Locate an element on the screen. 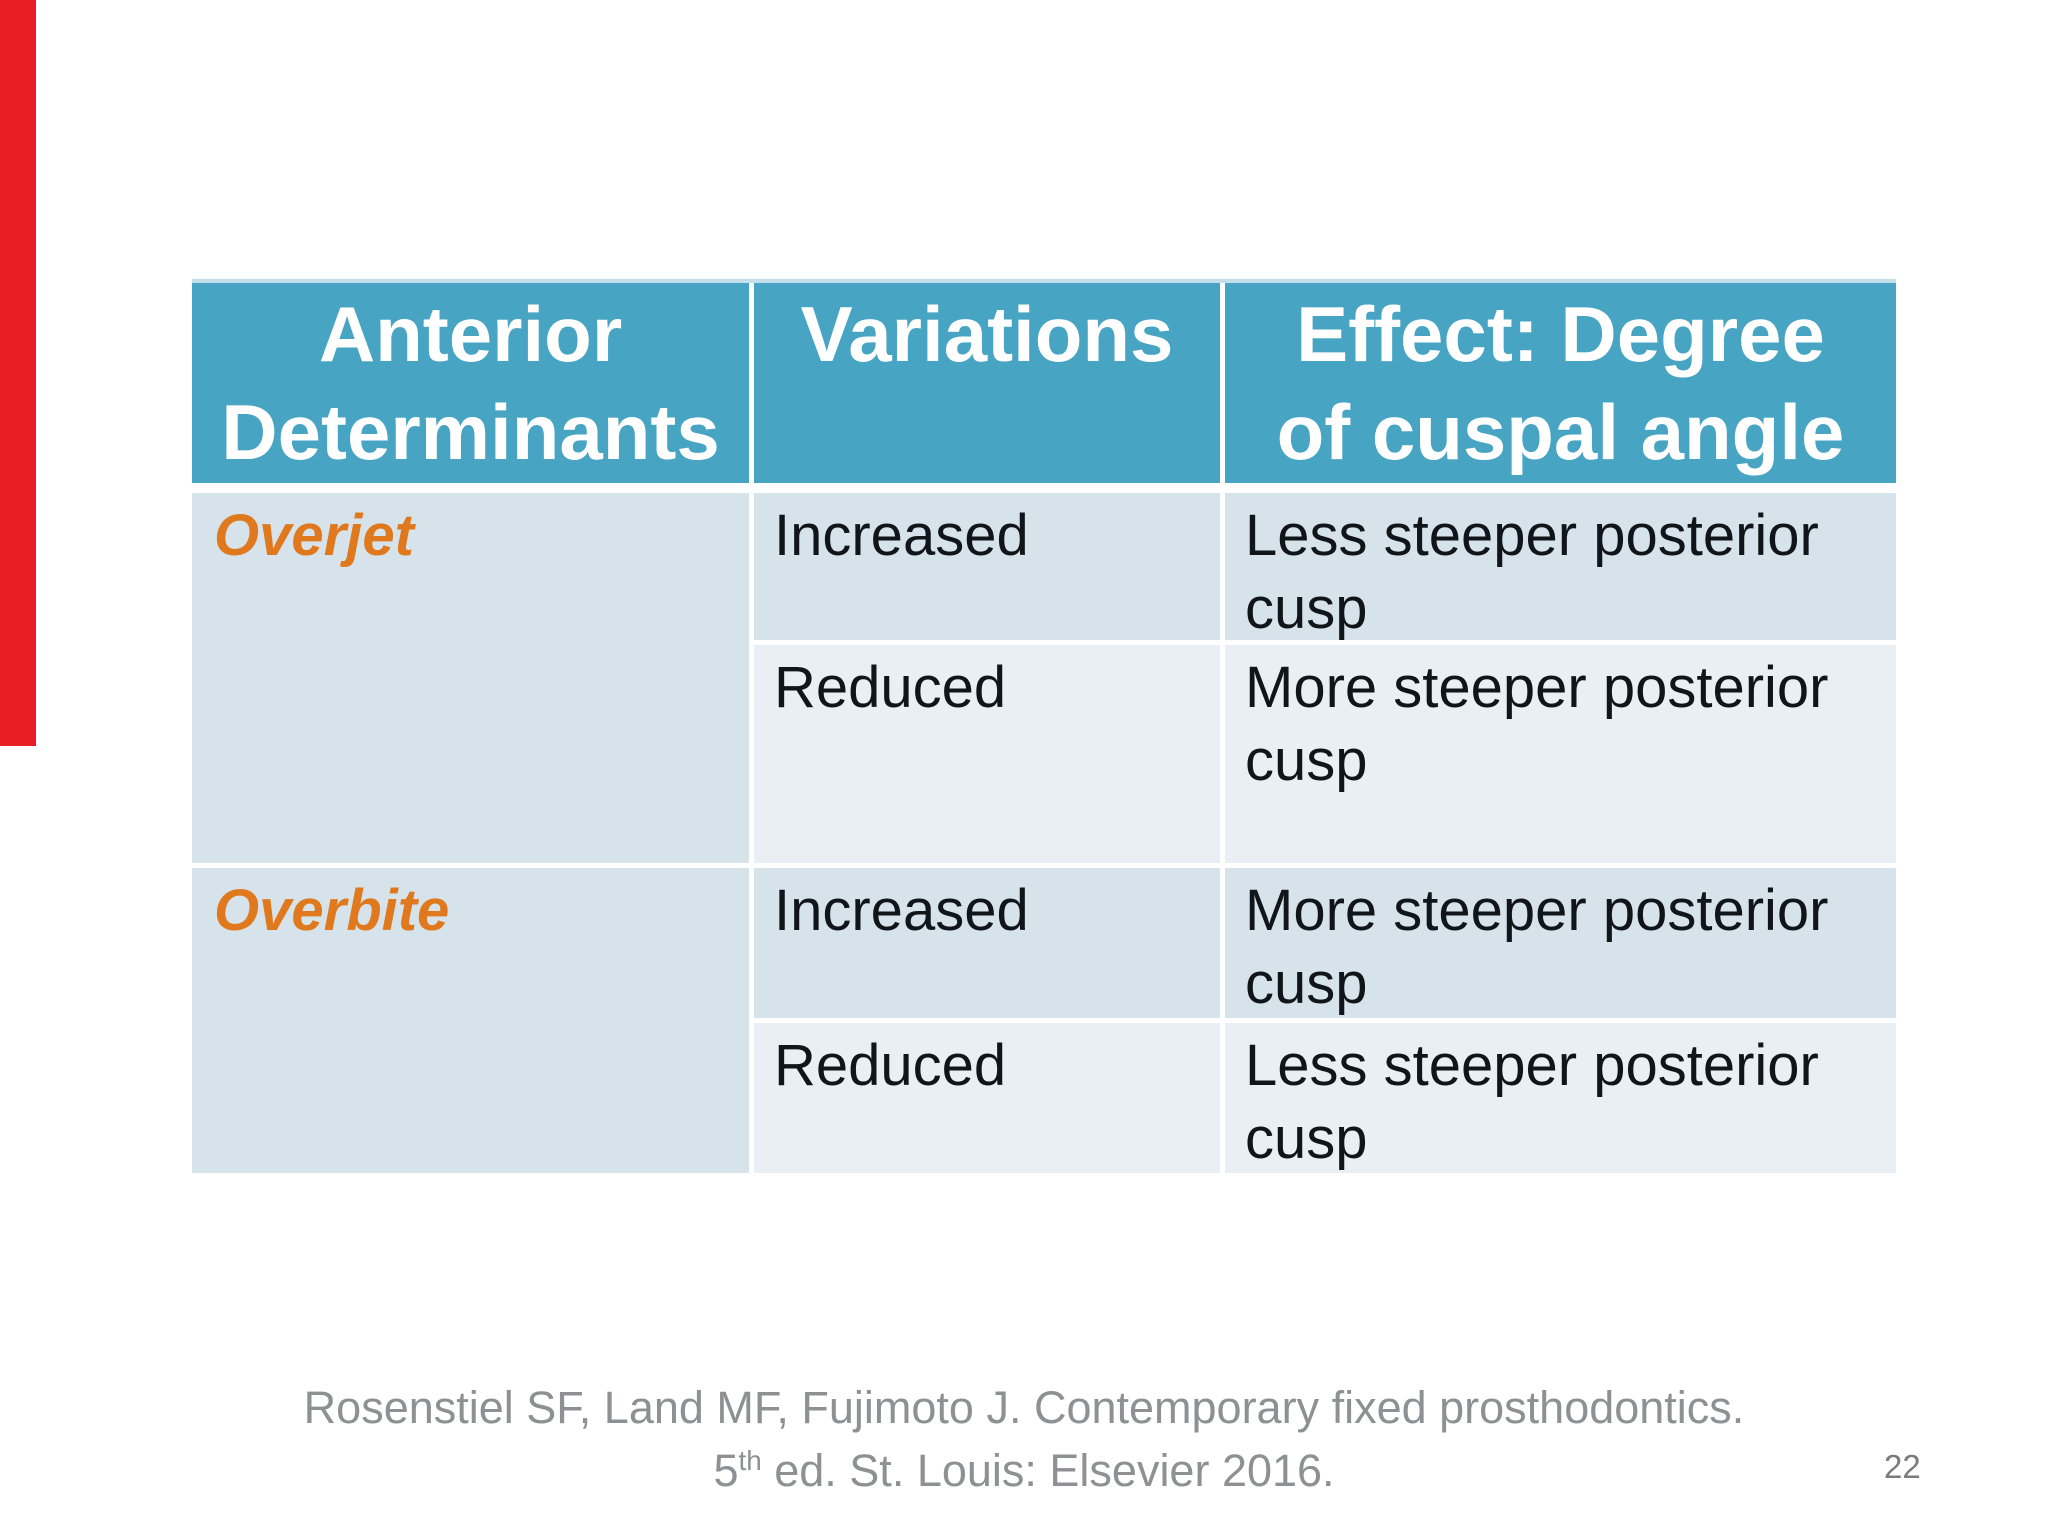 The height and width of the screenshot is (1536, 2048). header-line: Anterior is located at coordinates (470, 334).